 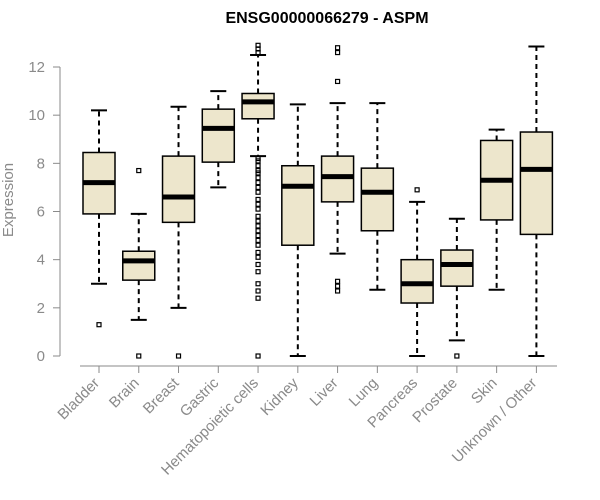 What do you see at coordinates (41, 212) in the screenshot?
I see `y-tick-label: 6` at bounding box center [41, 212].